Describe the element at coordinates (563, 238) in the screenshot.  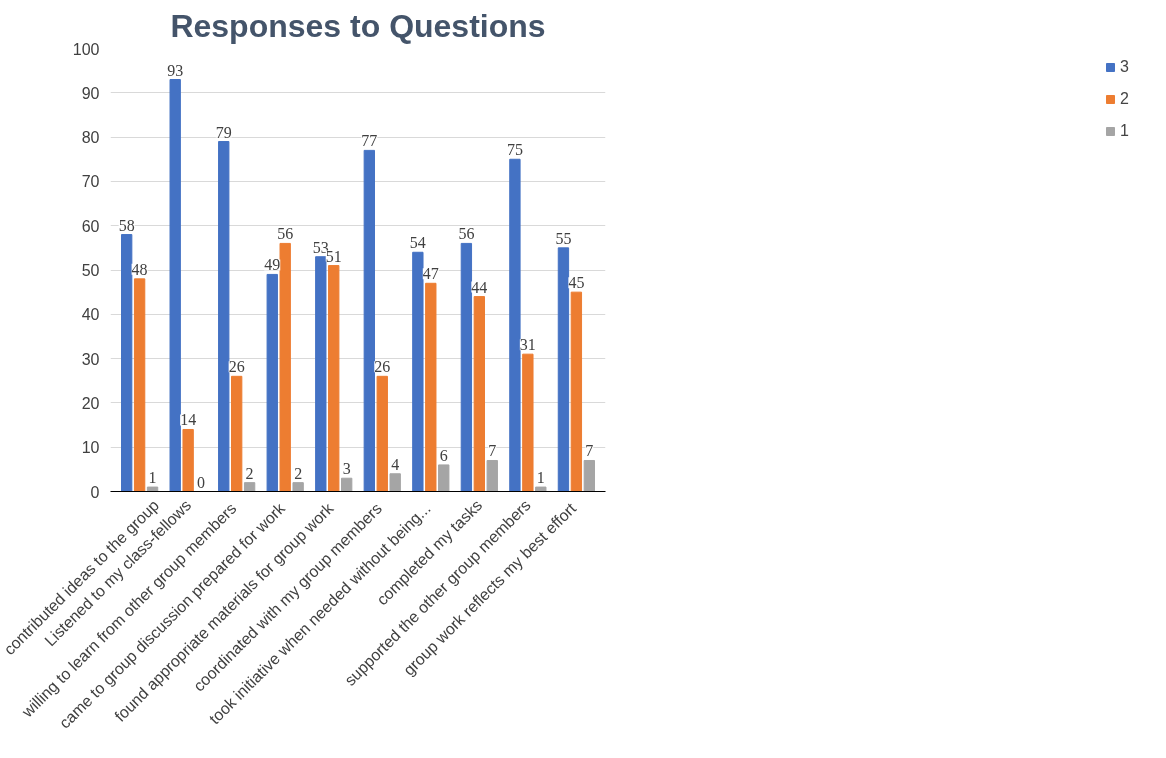
I see `data-label: 55` at that location.